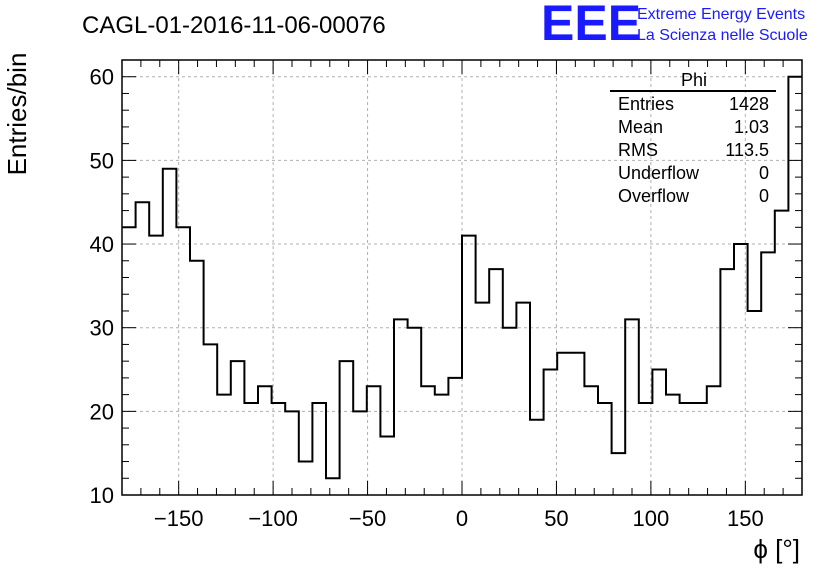 The height and width of the screenshot is (572, 836). I want to click on y-axis-title: Entries/bin, so click(17, 114).